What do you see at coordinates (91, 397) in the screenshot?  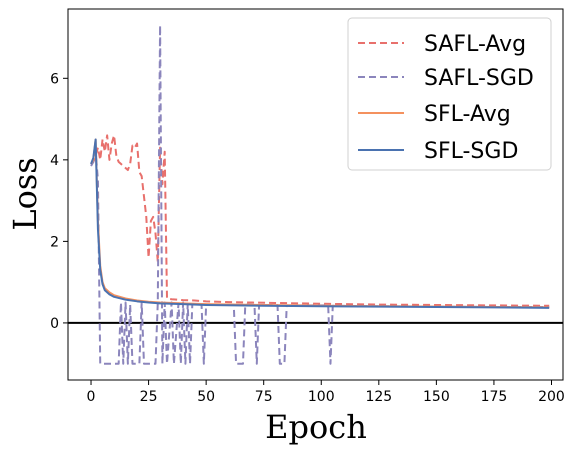 I see `x-tick-label: 0` at bounding box center [91, 397].